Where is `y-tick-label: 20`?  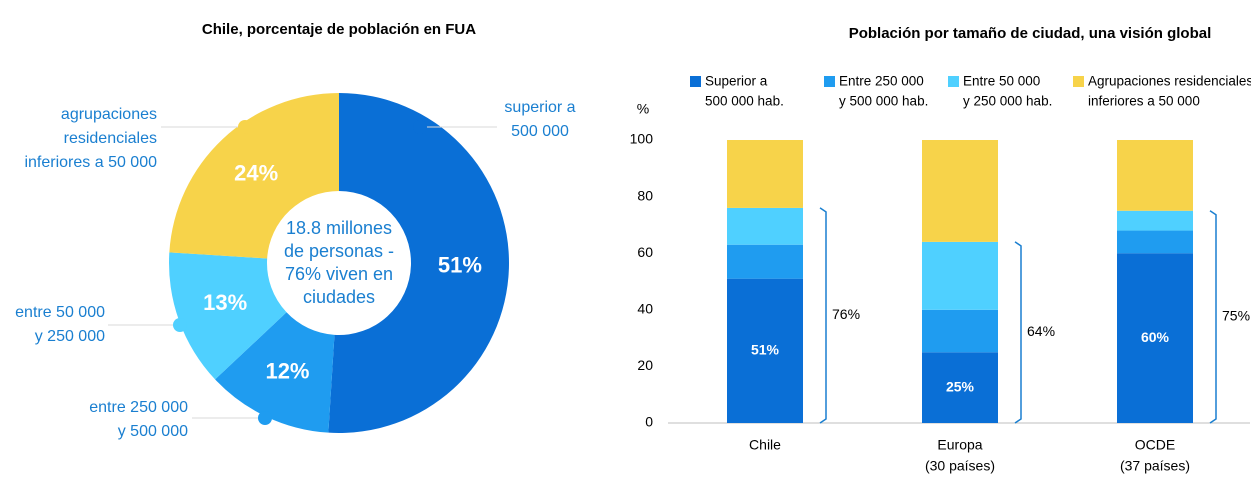
y-tick-label: 20 is located at coordinates (645, 365).